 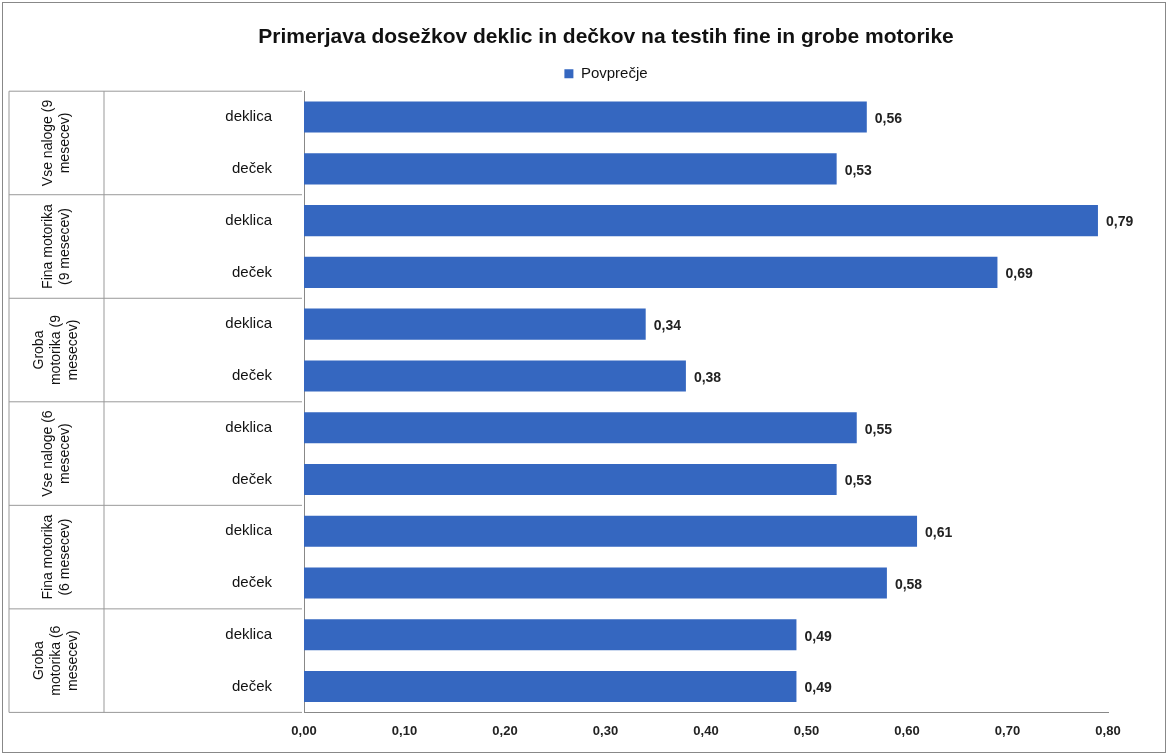 I want to click on text: Fina motorika (6 mesecev), so click(x=55, y=557).